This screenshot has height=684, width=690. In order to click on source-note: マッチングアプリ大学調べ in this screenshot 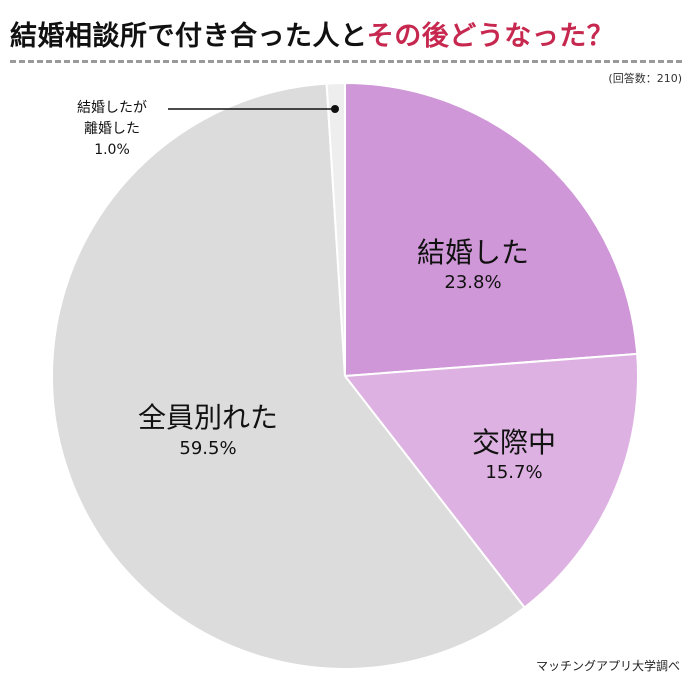, I will do `click(607, 666)`.